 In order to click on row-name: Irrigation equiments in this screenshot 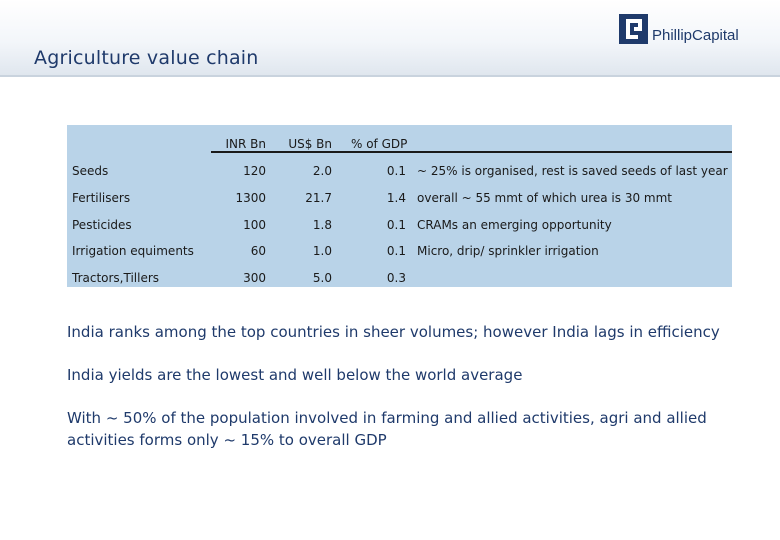, I will do `click(133, 251)`.